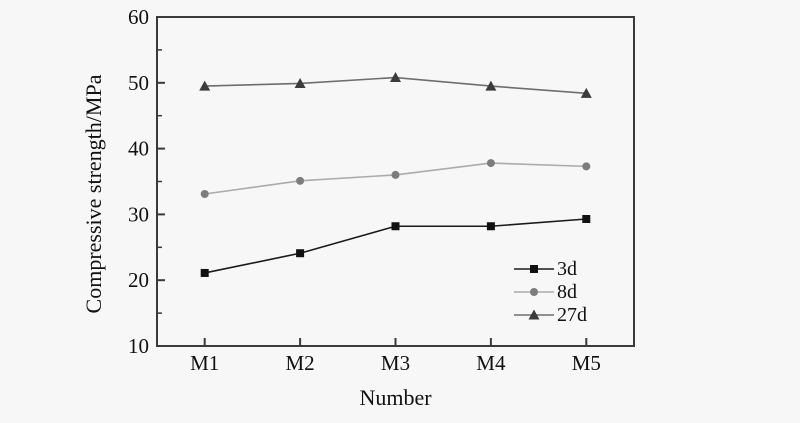 The height and width of the screenshot is (423, 800). What do you see at coordinates (395, 363) in the screenshot?
I see `x-tick-label: M3` at bounding box center [395, 363].